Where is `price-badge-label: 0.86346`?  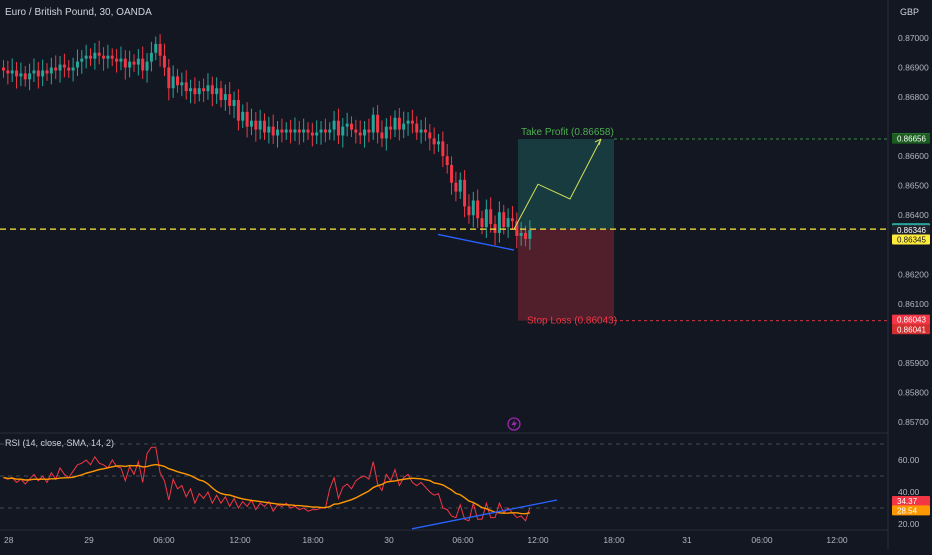 price-badge-label: 0.86346 is located at coordinates (911, 230).